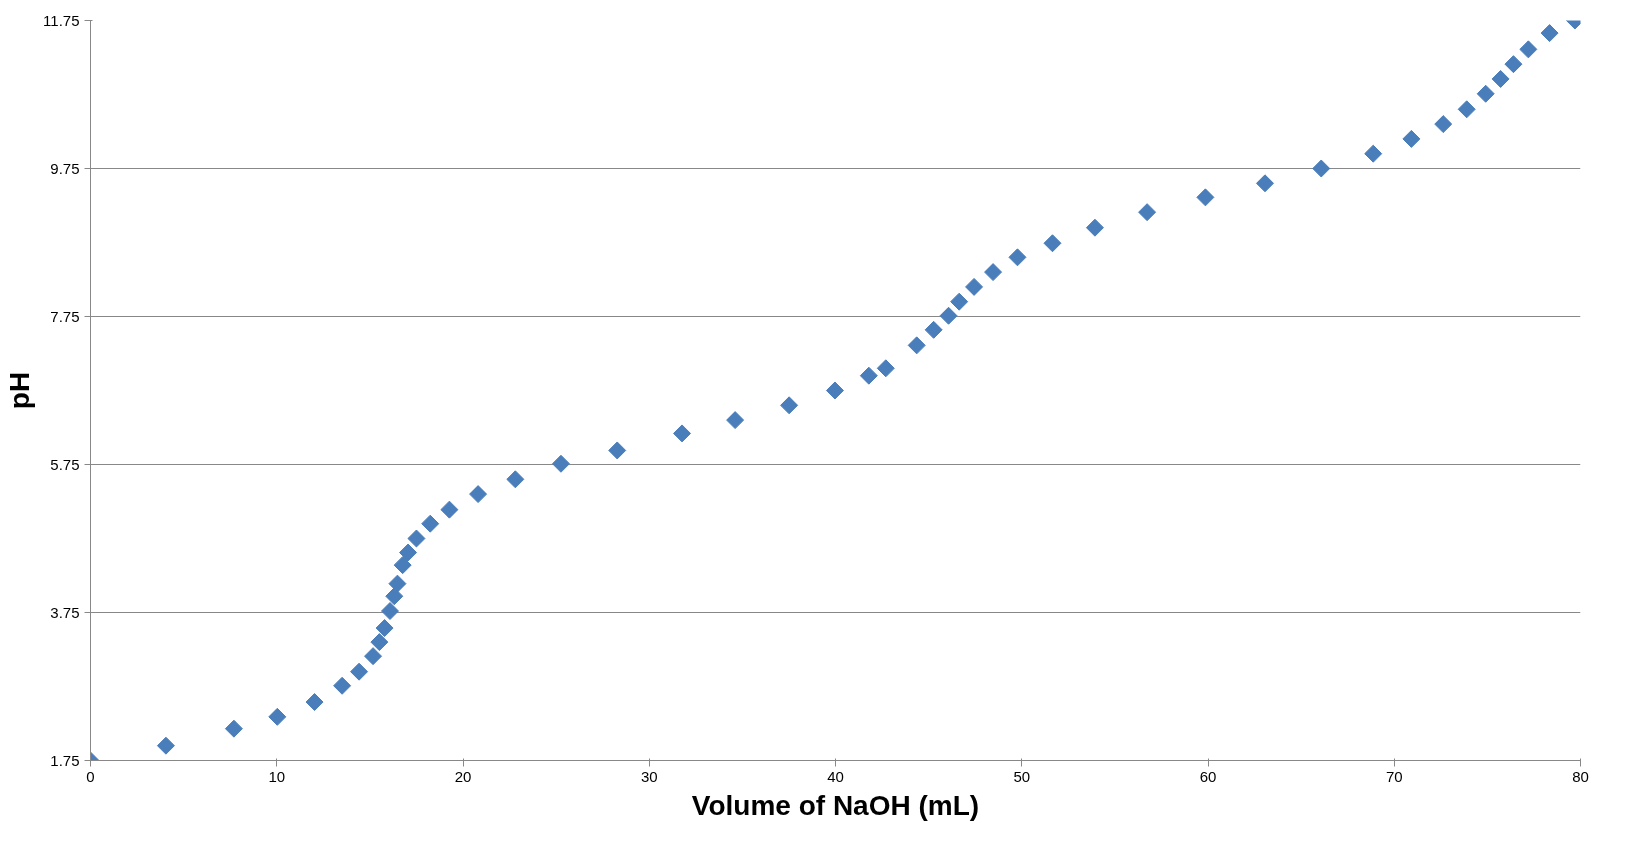 This screenshot has height=845, width=1627. Describe the element at coordinates (1022, 776) in the screenshot. I see `x-tick-label: 50` at that location.